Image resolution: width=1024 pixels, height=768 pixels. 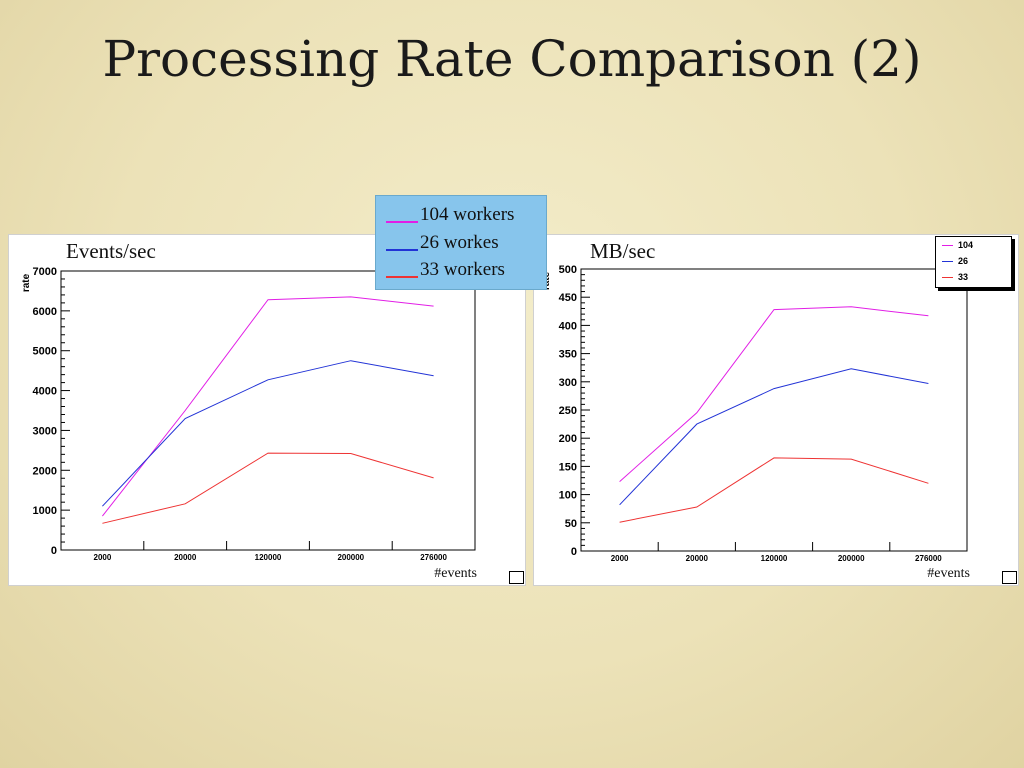 I want to click on y-tick-label: 4000, so click(x=45, y=392).